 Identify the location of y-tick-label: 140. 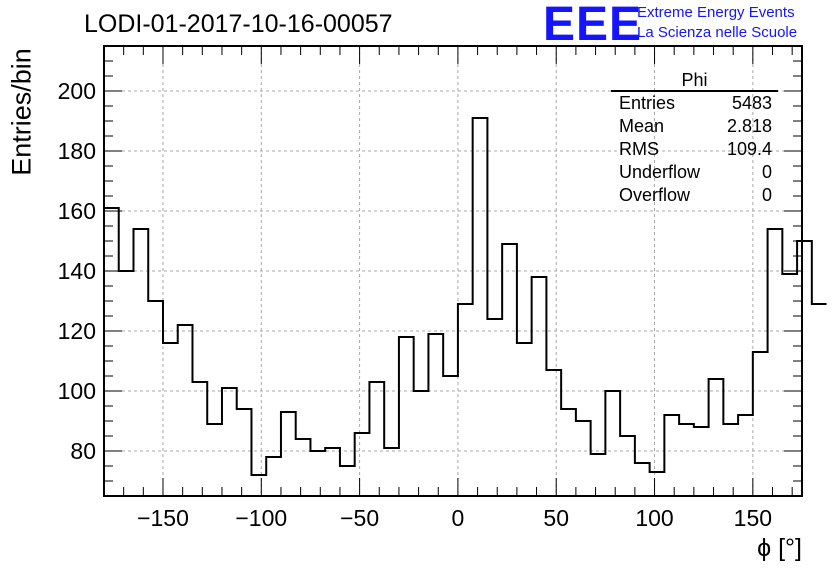
(77, 271).